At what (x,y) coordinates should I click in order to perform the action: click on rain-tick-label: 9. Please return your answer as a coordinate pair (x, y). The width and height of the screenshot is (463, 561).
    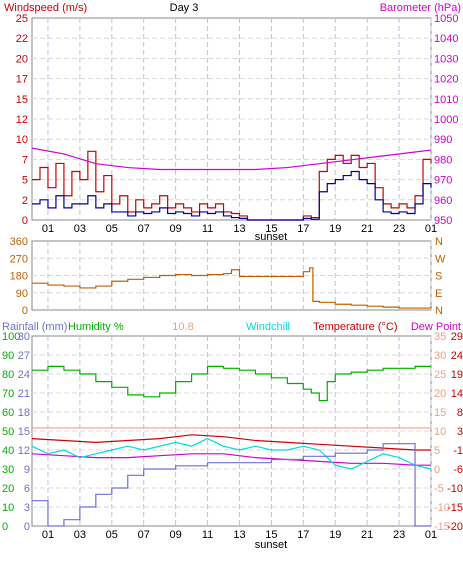
    Looking at the image, I should click on (27, 470).